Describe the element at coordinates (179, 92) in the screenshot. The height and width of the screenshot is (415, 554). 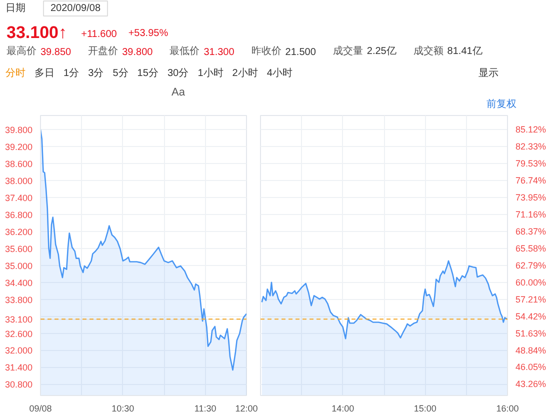
I see `text: Aa` at that location.